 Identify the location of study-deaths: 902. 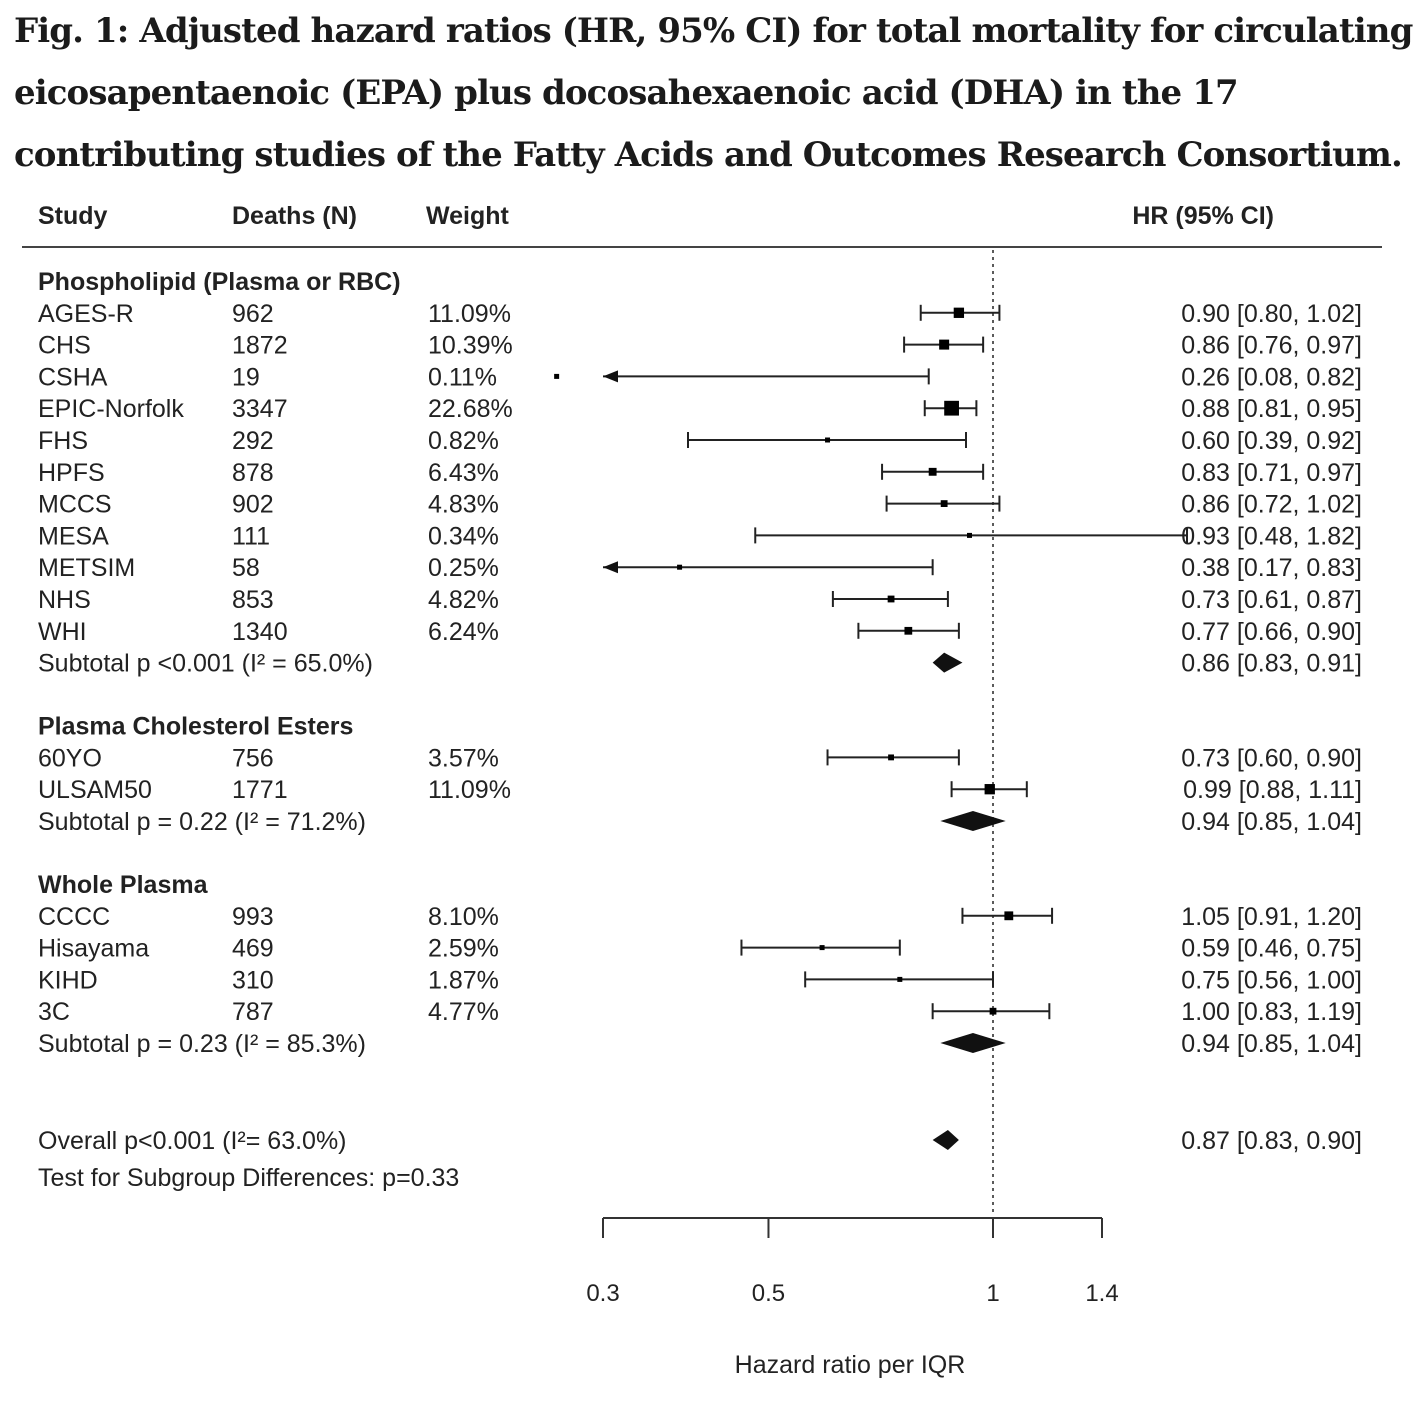
(253, 505).